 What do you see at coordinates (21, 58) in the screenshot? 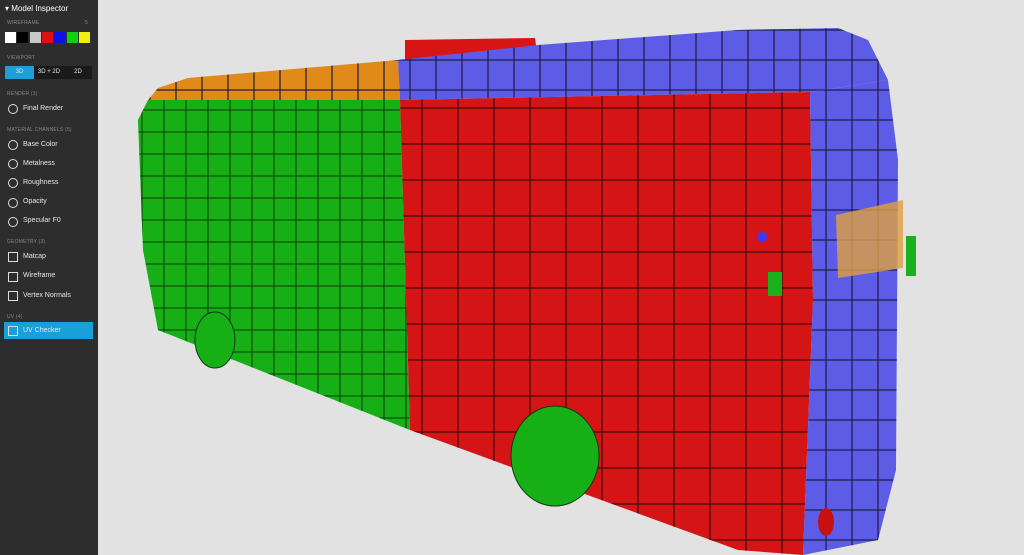
I see `viewport-label: VIEWPORT` at bounding box center [21, 58].